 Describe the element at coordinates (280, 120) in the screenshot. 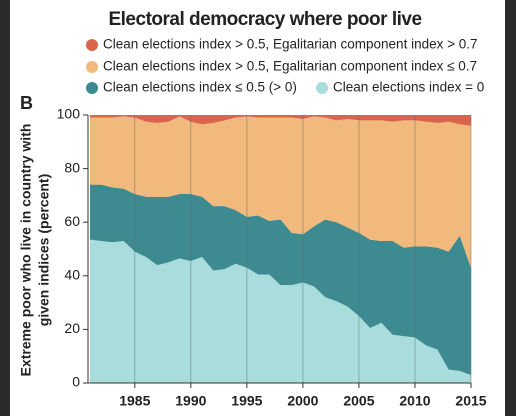

I see `area` at that location.